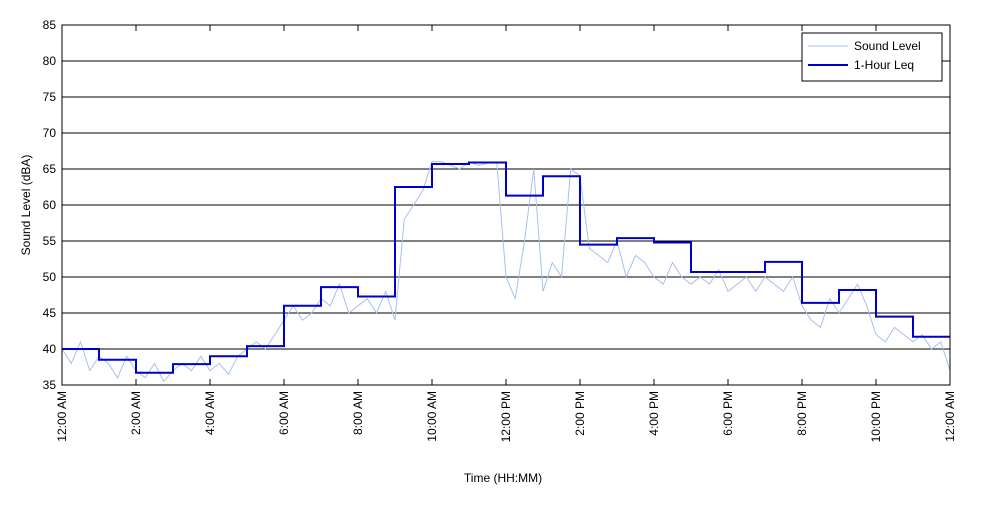  Describe the element at coordinates (884, 65) in the screenshot. I see `legend-label: 1-Hour Leq` at that location.